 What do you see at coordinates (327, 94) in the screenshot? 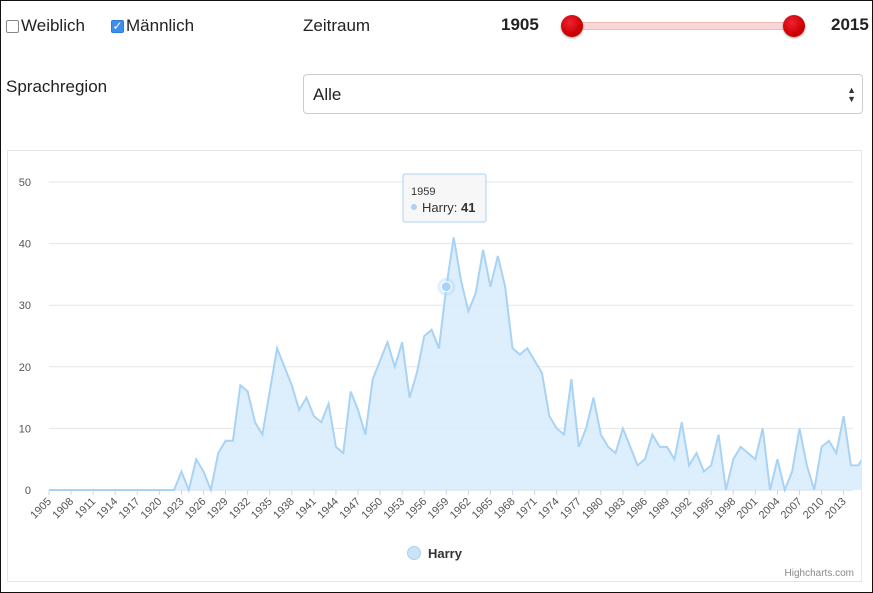
I see `region-select-value: Alle` at bounding box center [327, 94].